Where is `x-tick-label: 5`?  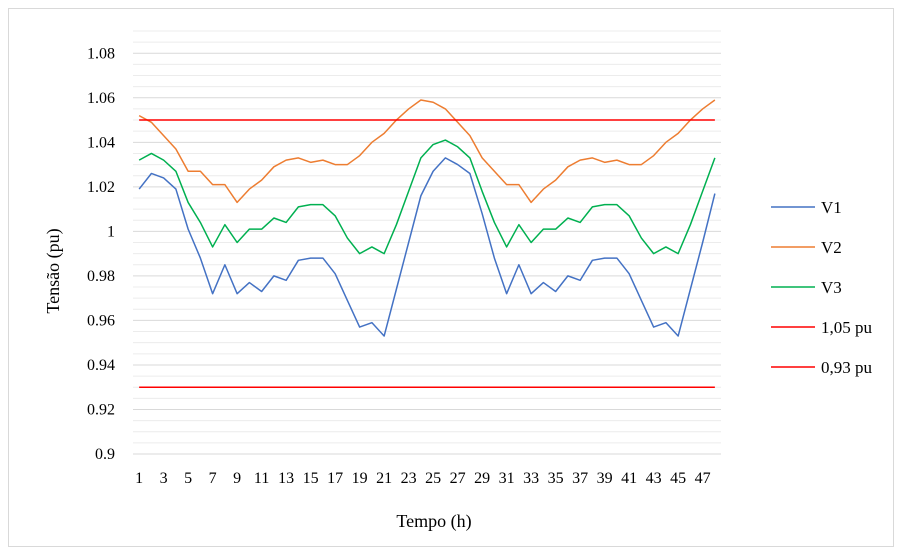 x-tick-label: 5 is located at coordinates (188, 478).